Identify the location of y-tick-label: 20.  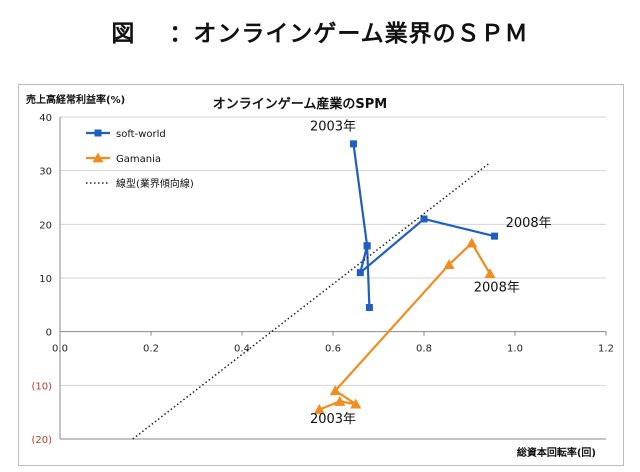
(45, 225).